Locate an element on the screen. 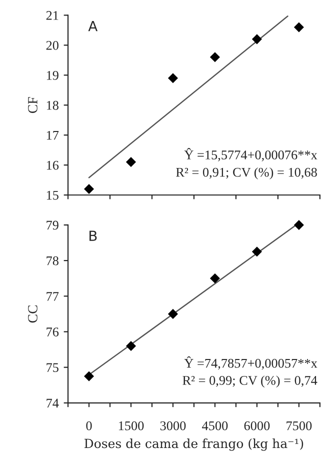  y-tick-label: 77 is located at coordinates (52, 296).